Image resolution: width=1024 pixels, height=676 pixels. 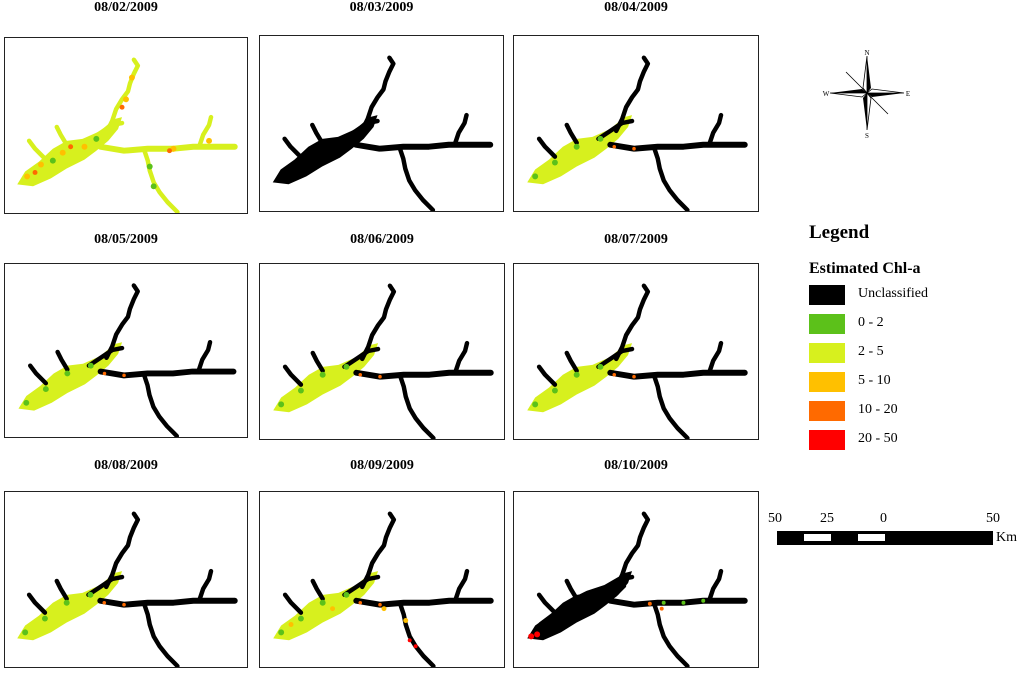 I want to click on compass-south-label: S, so click(x=867, y=135).